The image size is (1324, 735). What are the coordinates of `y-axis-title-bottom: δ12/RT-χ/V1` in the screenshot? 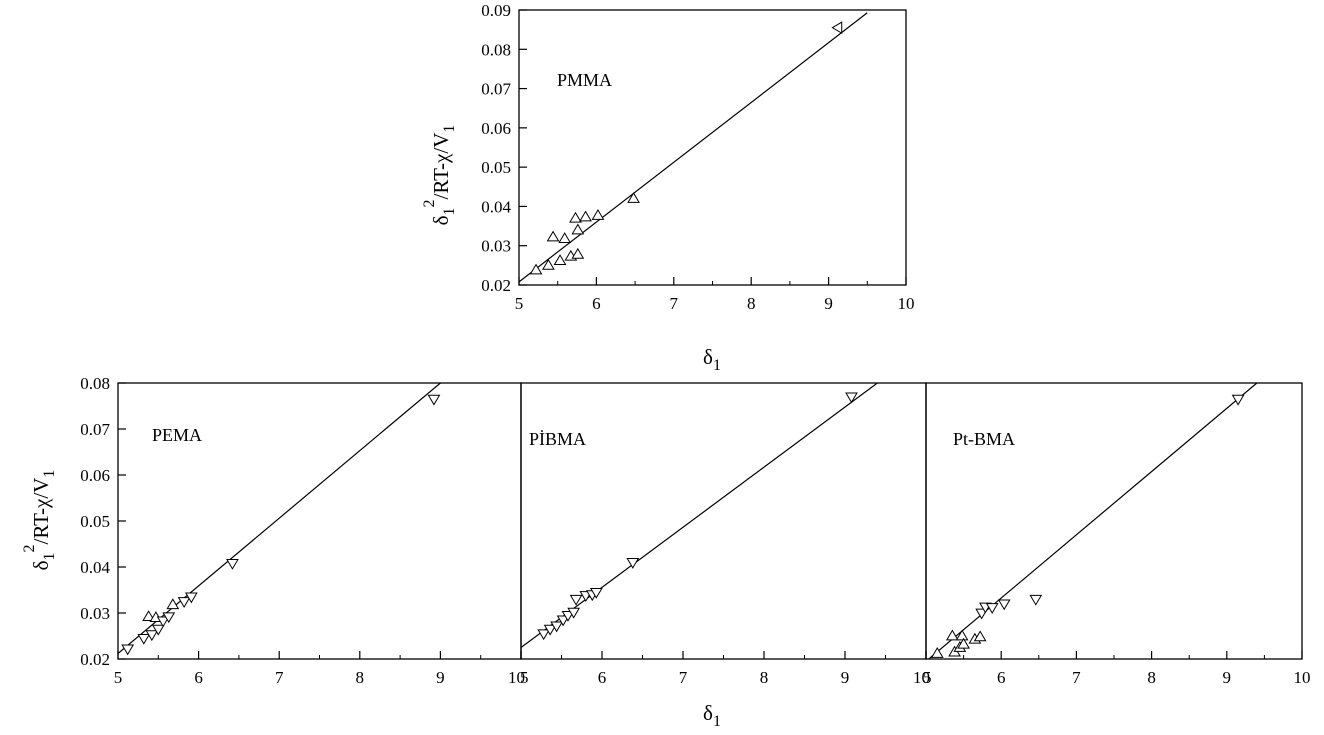 It's located at (39, 520).